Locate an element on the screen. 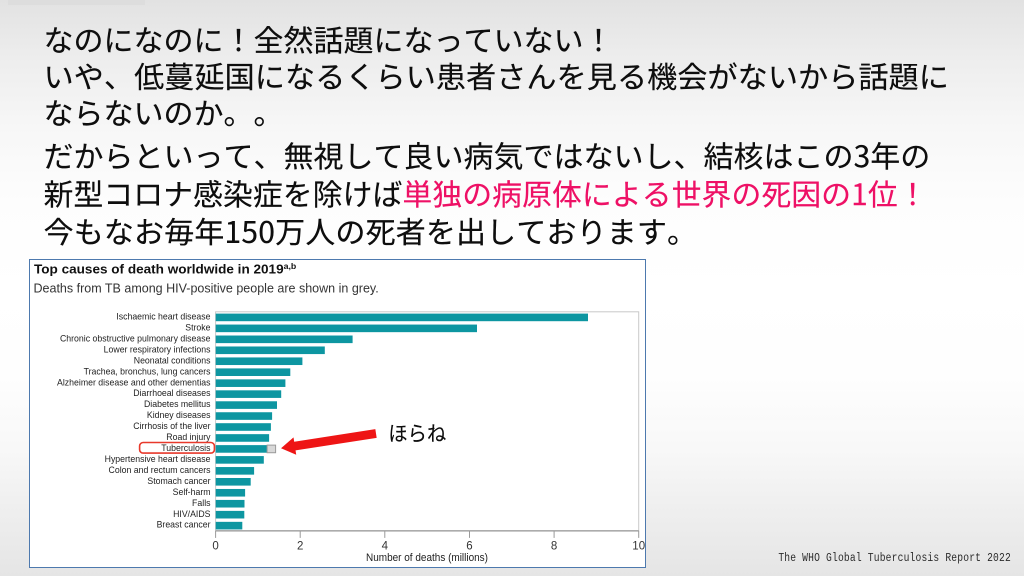  svg-text: 2 is located at coordinates (300, 547).